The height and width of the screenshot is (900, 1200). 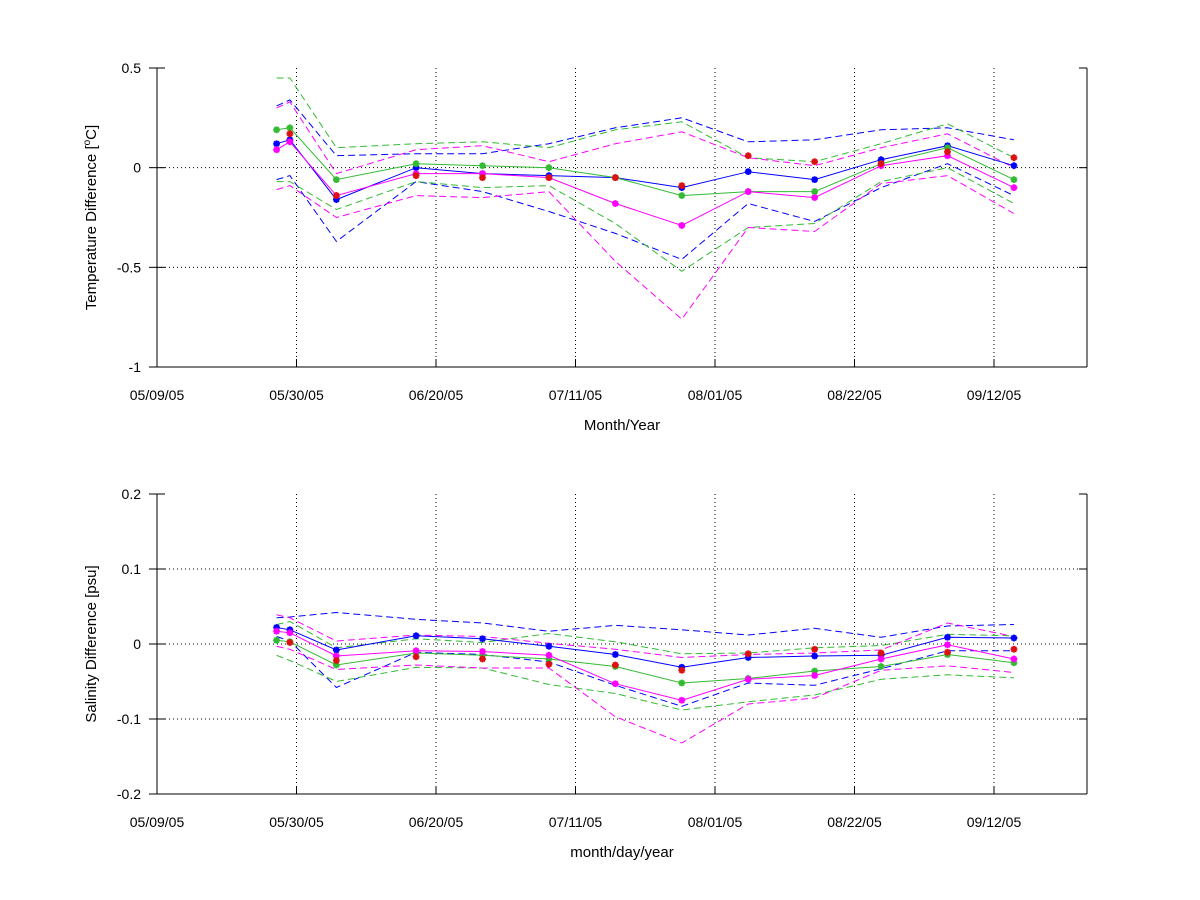 I want to click on x-tick-label: 09/12/05, so click(x=994, y=822).